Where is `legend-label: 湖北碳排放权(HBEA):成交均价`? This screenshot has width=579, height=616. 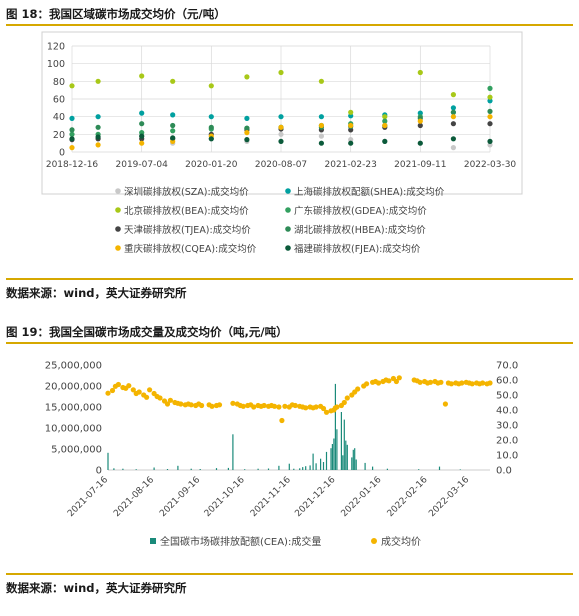 legend-label: 湖北碳排放权(HBEA):成交均价 is located at coordinates (360, 230).